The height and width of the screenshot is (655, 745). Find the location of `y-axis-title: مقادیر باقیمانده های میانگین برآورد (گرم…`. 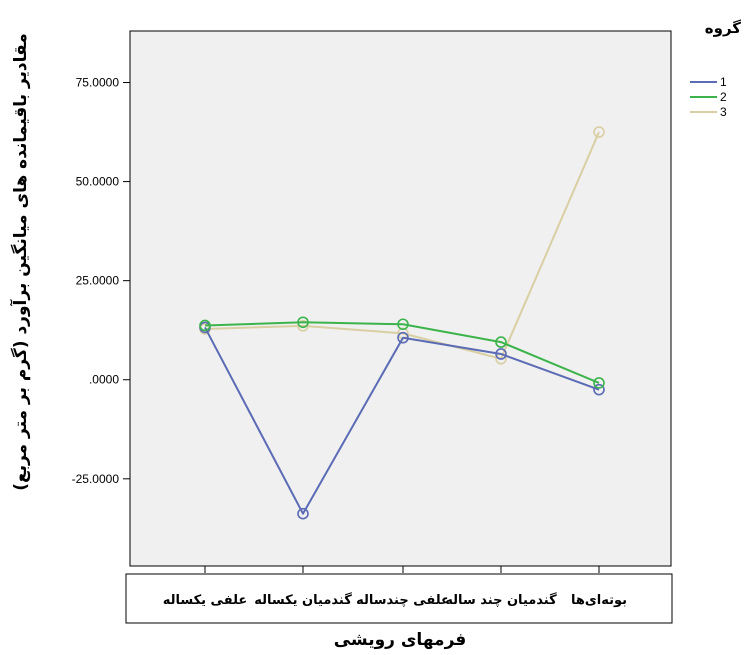

y-axis-title: مقادیر باقیمانده های میانگین برآورد (گرم… is located at coordinates (20, 262).